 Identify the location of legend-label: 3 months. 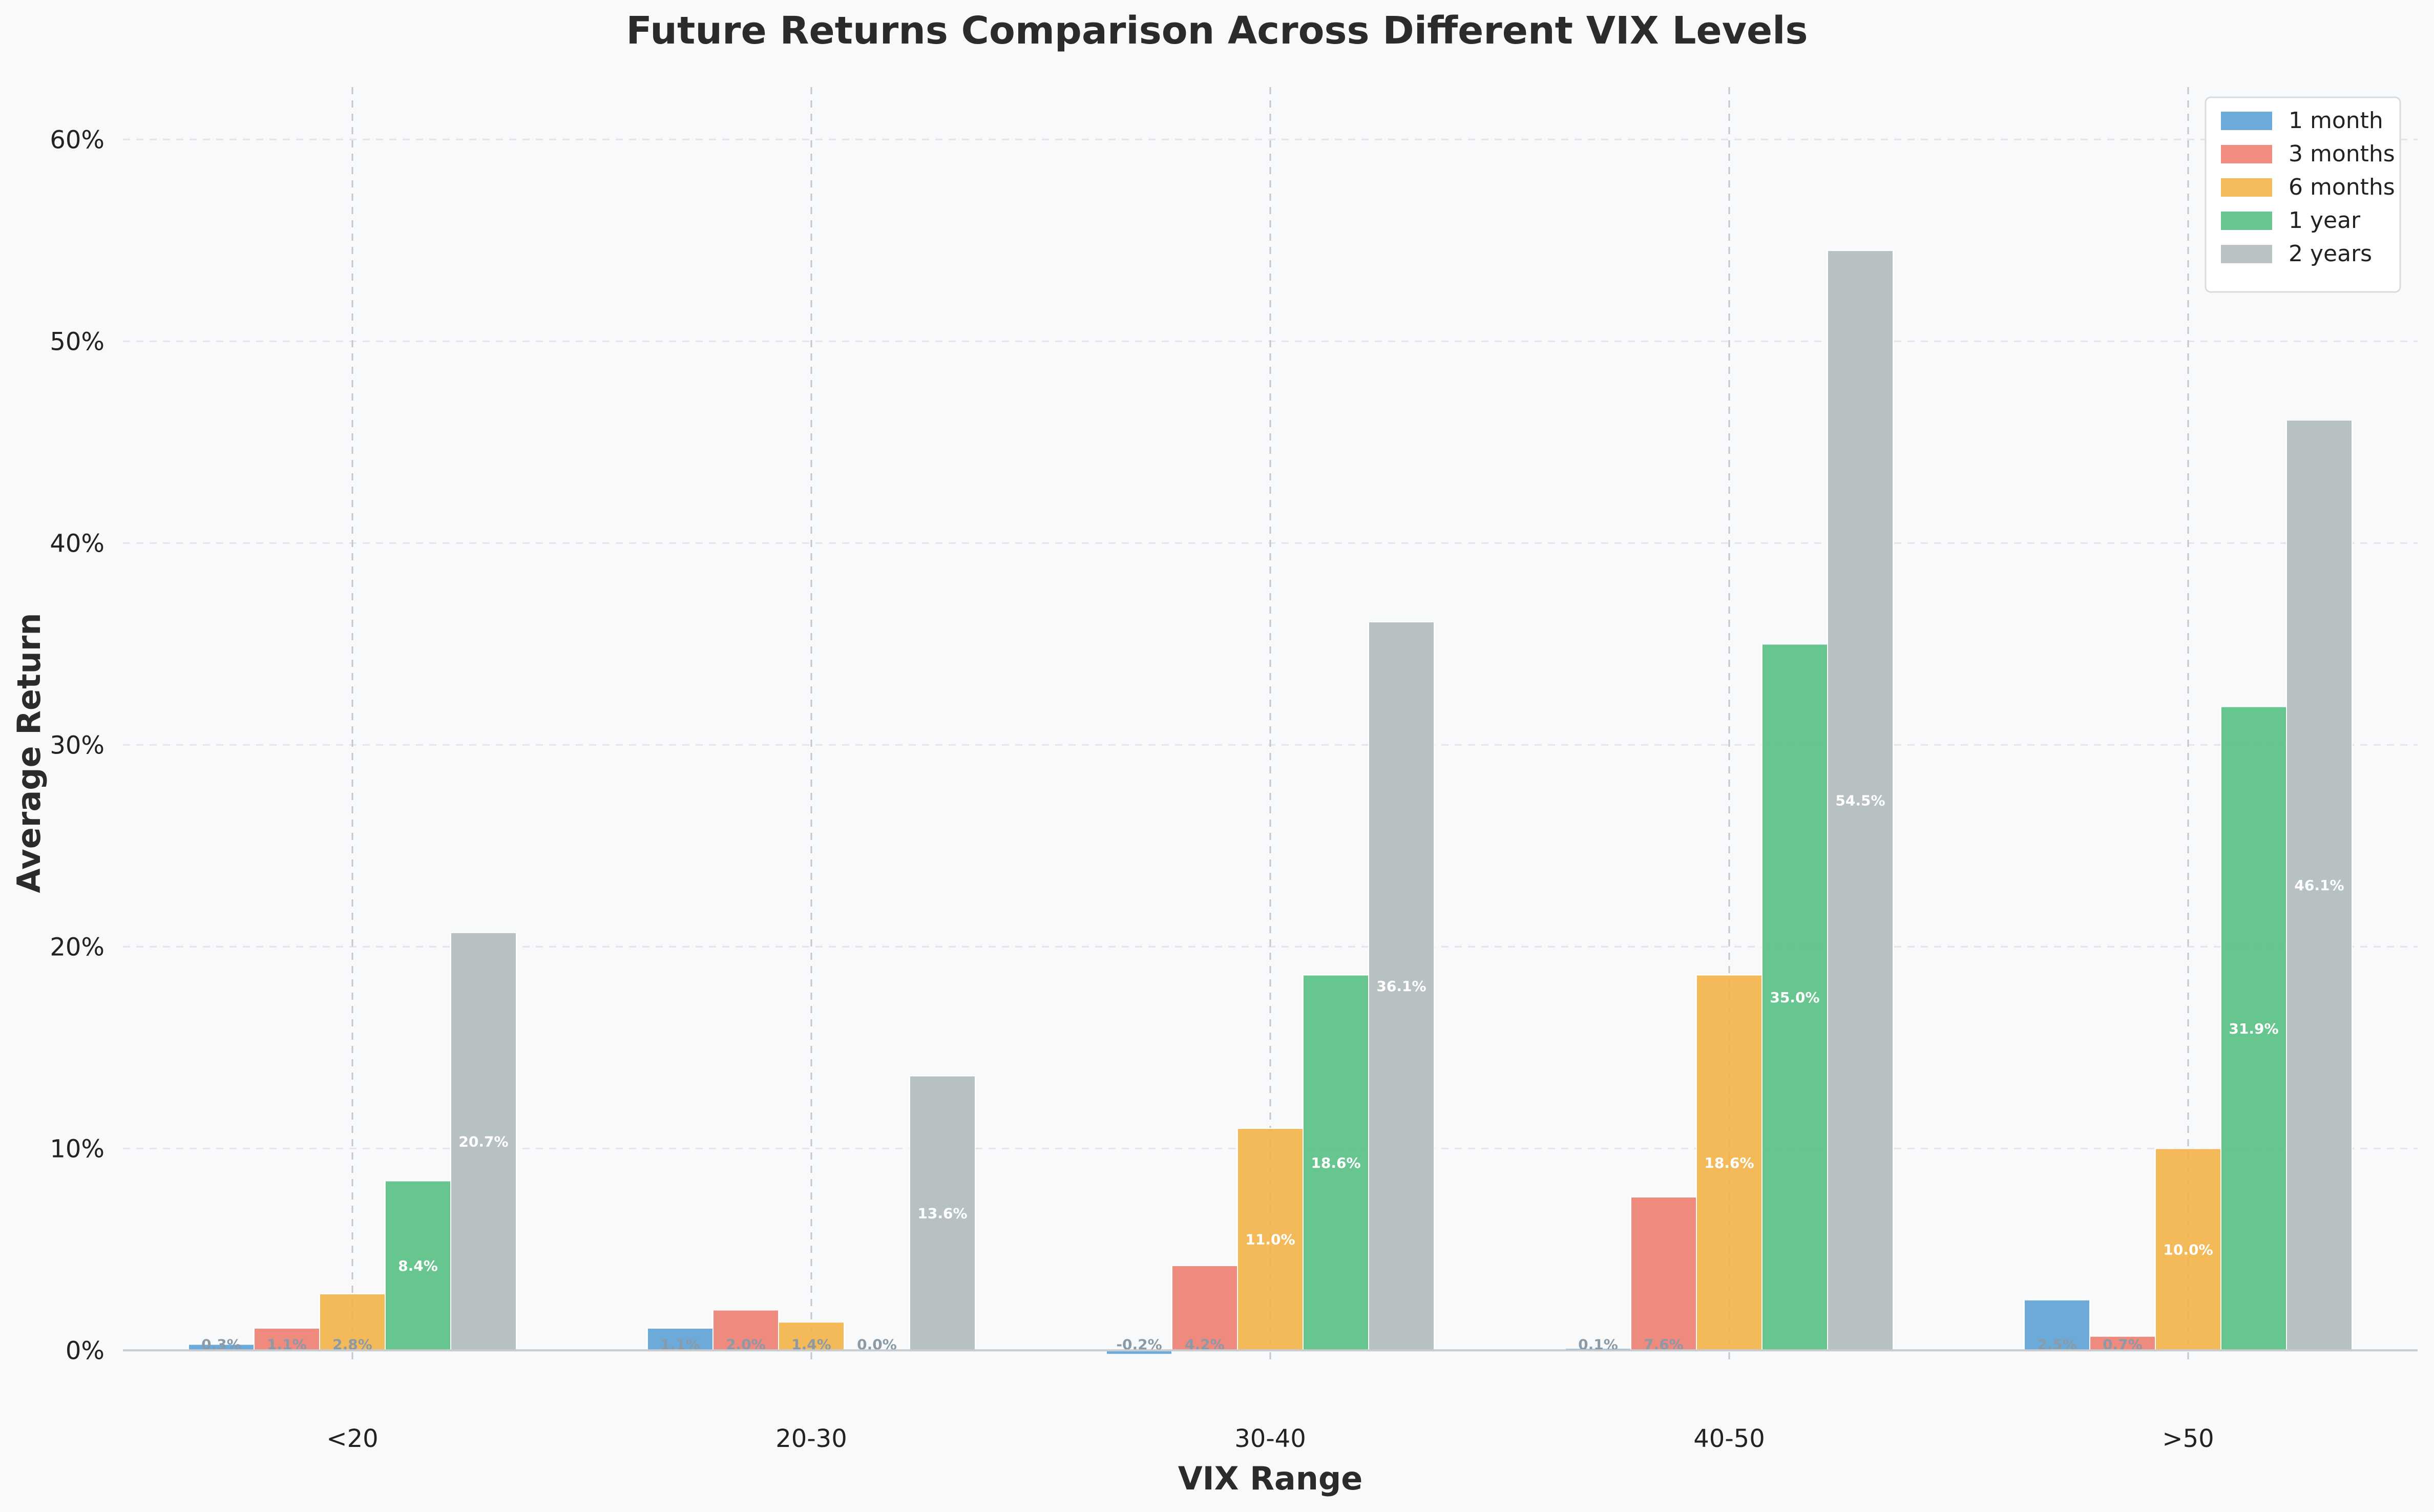
(2342, 154).